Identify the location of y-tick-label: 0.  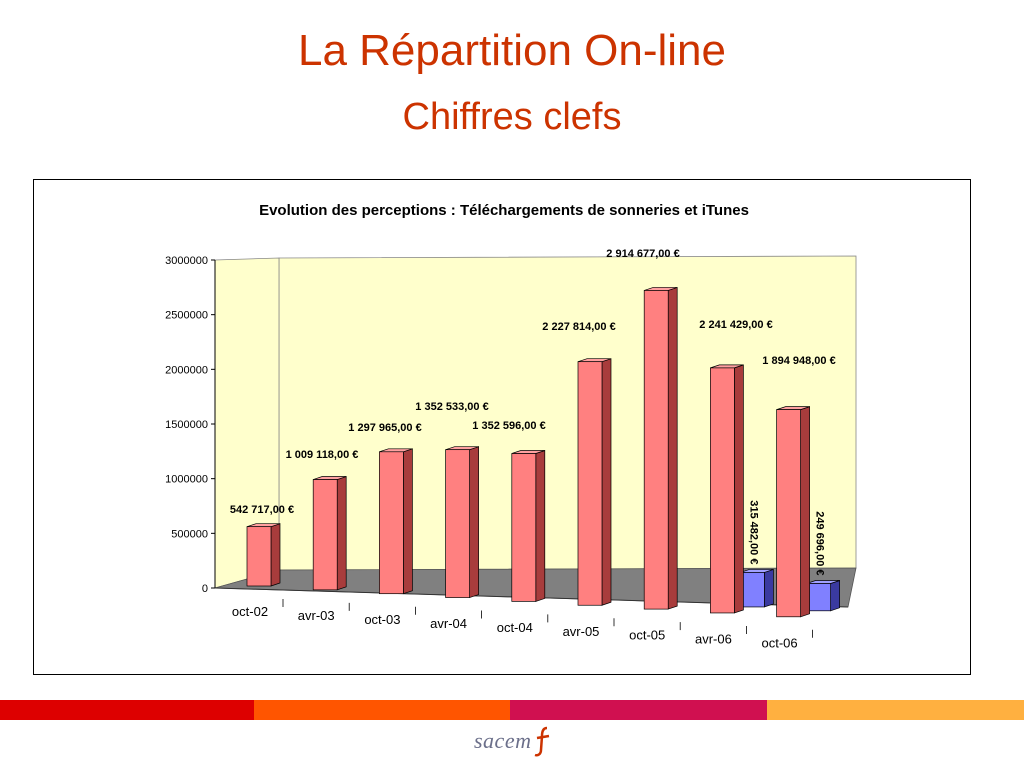
(205, 589).